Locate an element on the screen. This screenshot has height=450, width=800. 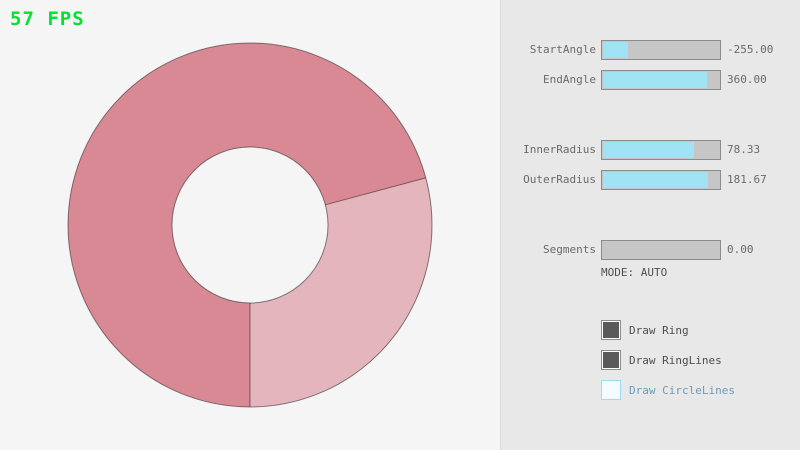
draw-ringlines-checkbox-icon is located at coordinates (611, 360).